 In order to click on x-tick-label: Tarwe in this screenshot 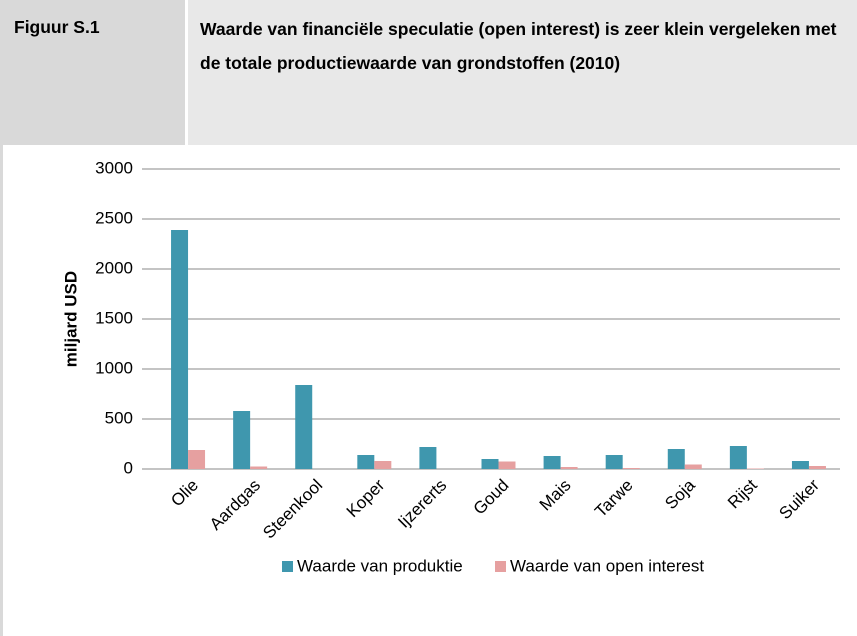, I will do `click(614, 499)`.